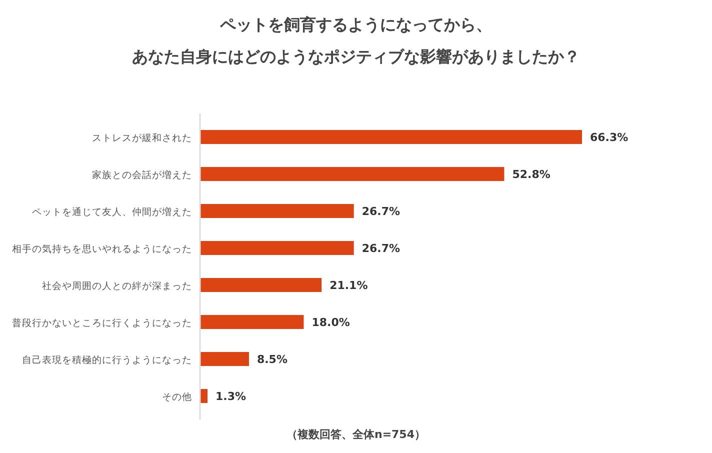 The width and height of the screenshot is (712, 453). What do you see at coordinates (102, 249) in the screenshot?
I see `y-tick-label: 相手の気持ちを思いやれるようになった` at bounding box center [102, 249].